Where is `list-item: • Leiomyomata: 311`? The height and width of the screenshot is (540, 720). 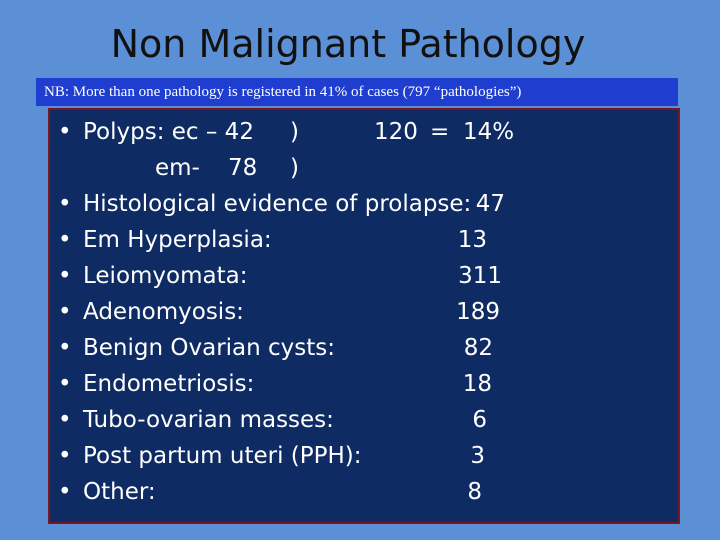 list-item: • Leiomyomata: 311 is located at coordinates (364, 276).